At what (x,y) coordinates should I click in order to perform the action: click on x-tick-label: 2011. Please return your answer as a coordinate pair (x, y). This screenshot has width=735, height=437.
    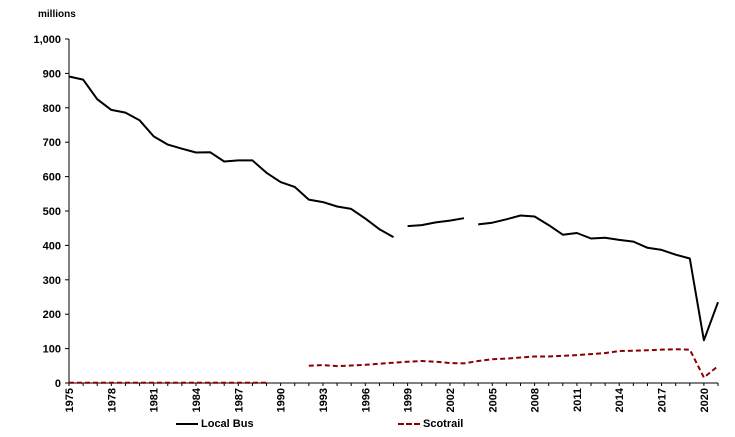
    Looking at the image, I should click on (578, 400).